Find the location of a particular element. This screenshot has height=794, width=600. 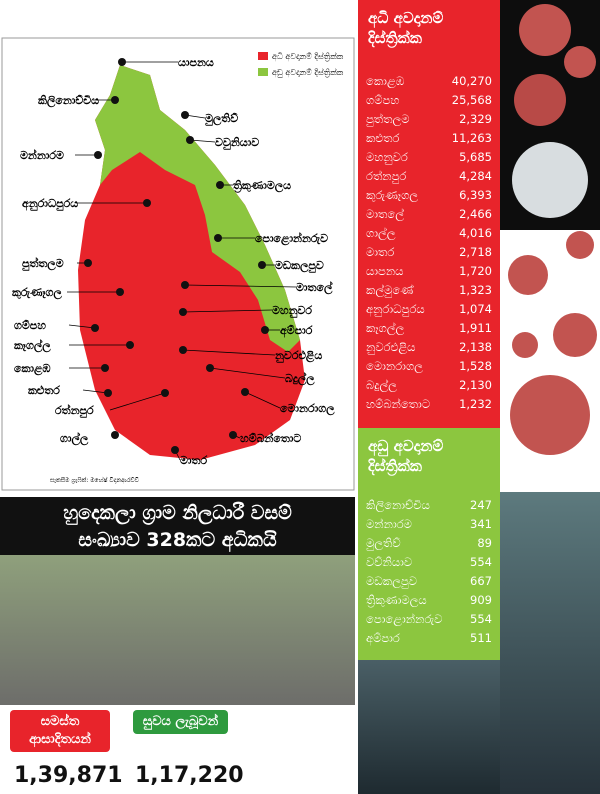

district-label: ත්‍රිකුණාමලය is located at coordinates (262, 186).